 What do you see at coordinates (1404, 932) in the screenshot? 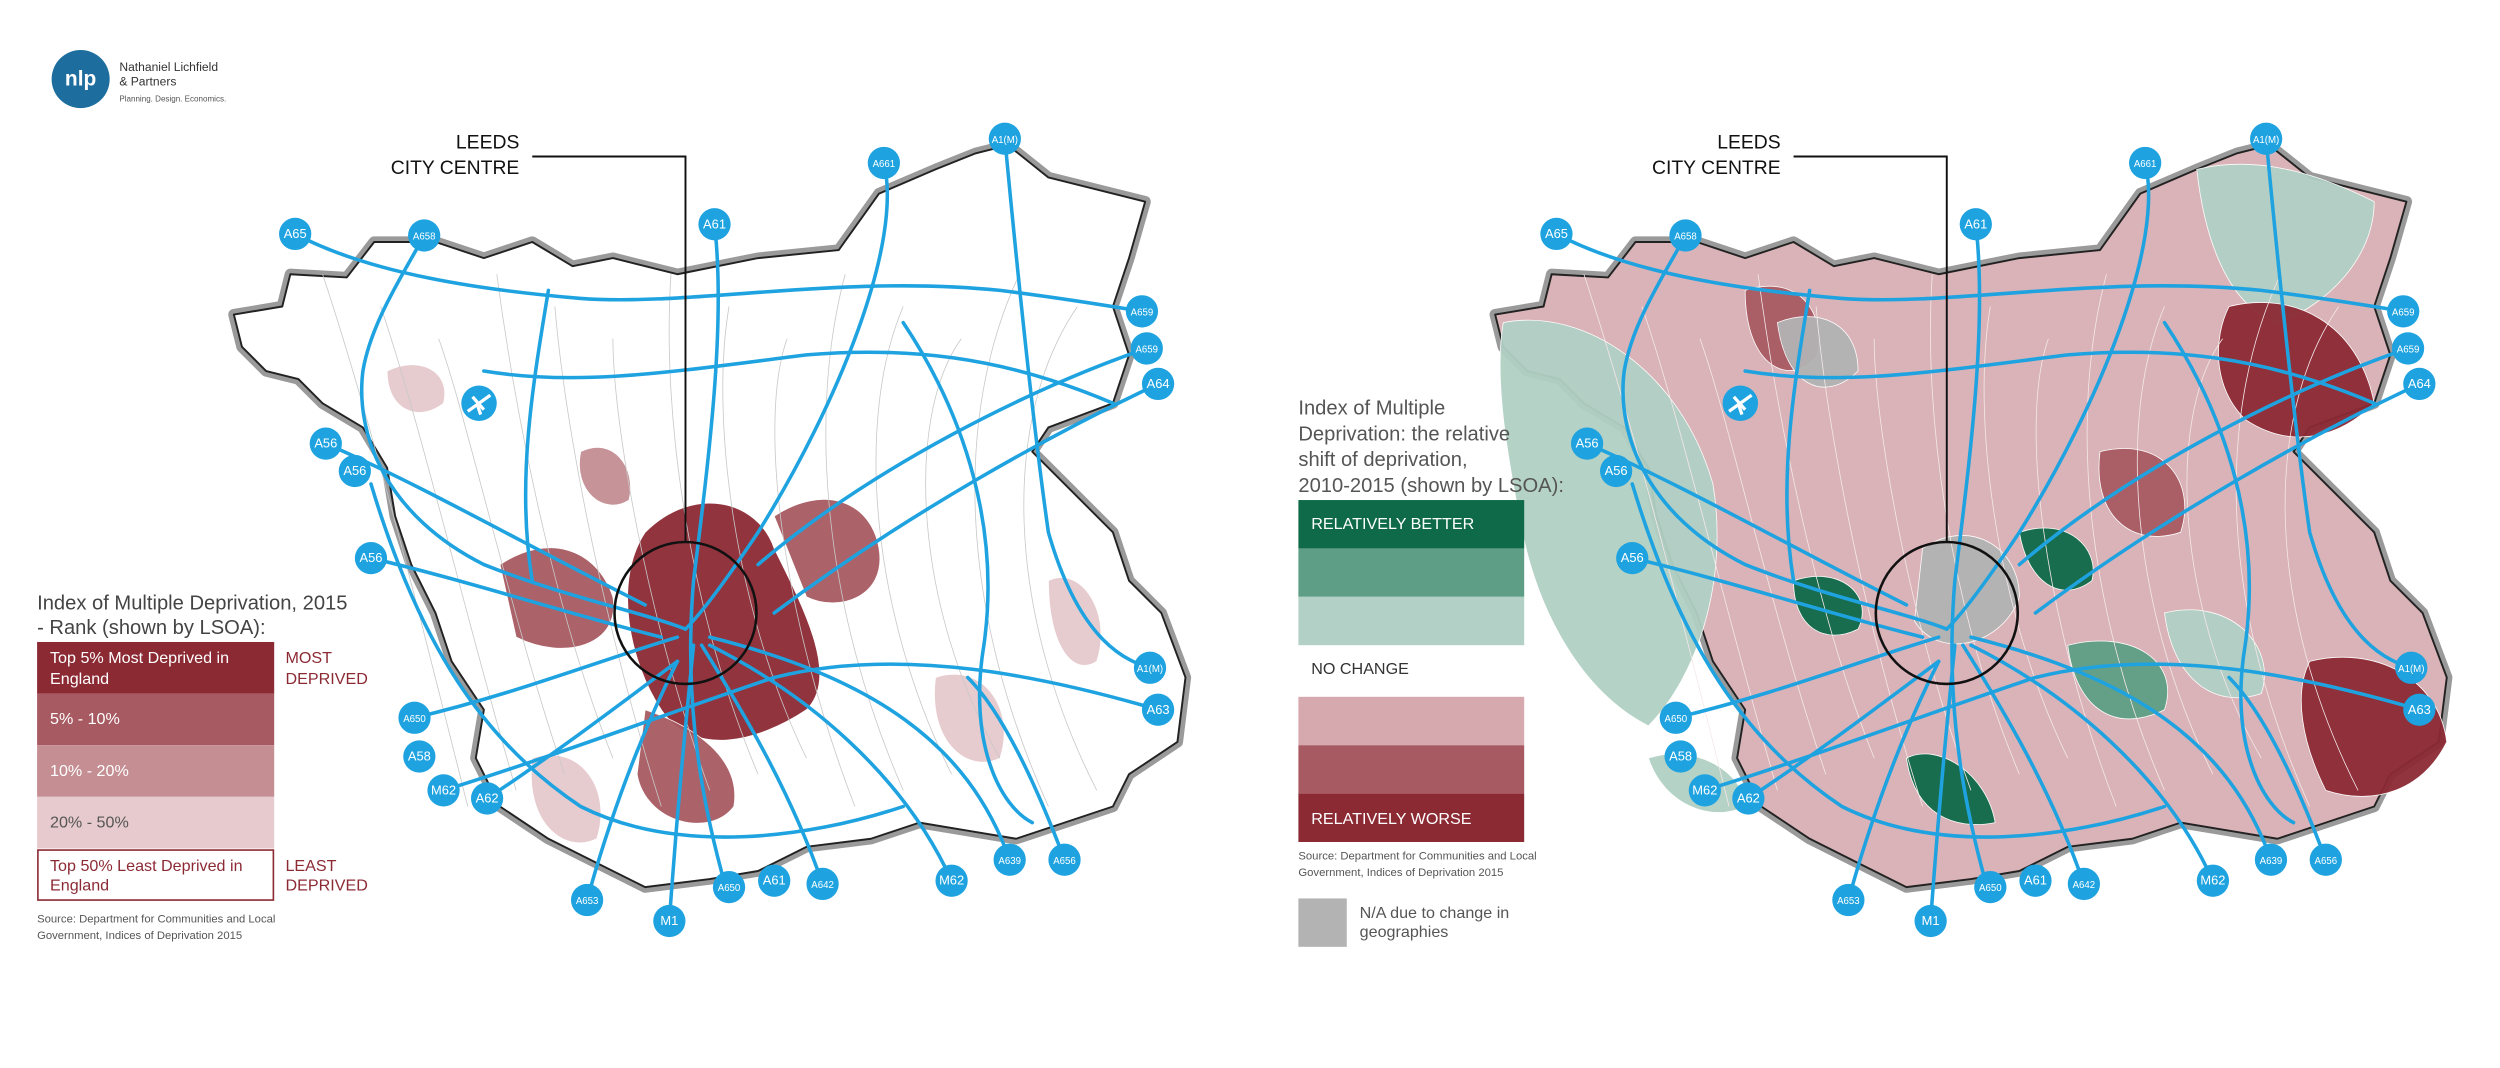
I see `legend-na-note: geographies` at bounding box center [1404, 932].